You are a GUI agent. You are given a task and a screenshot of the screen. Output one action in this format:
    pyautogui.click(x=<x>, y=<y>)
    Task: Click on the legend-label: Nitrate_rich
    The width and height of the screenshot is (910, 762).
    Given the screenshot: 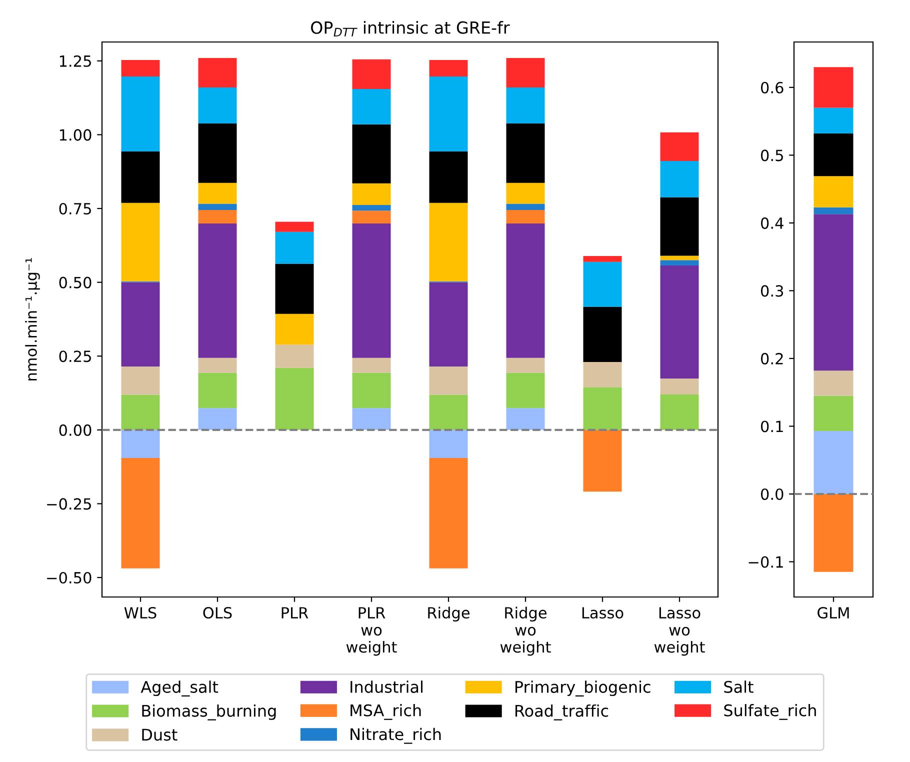 What is the action you would take?
    pyautogui.click(x=395, y=736)
    